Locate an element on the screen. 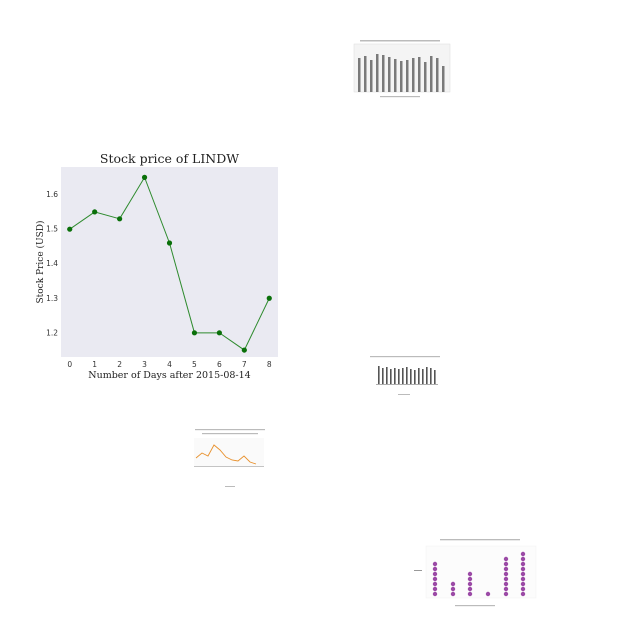 Image resolution: width=640 pixels, height=640 pixels. thumbnail-bar-chart-middle is located at coordinates (405, 375).